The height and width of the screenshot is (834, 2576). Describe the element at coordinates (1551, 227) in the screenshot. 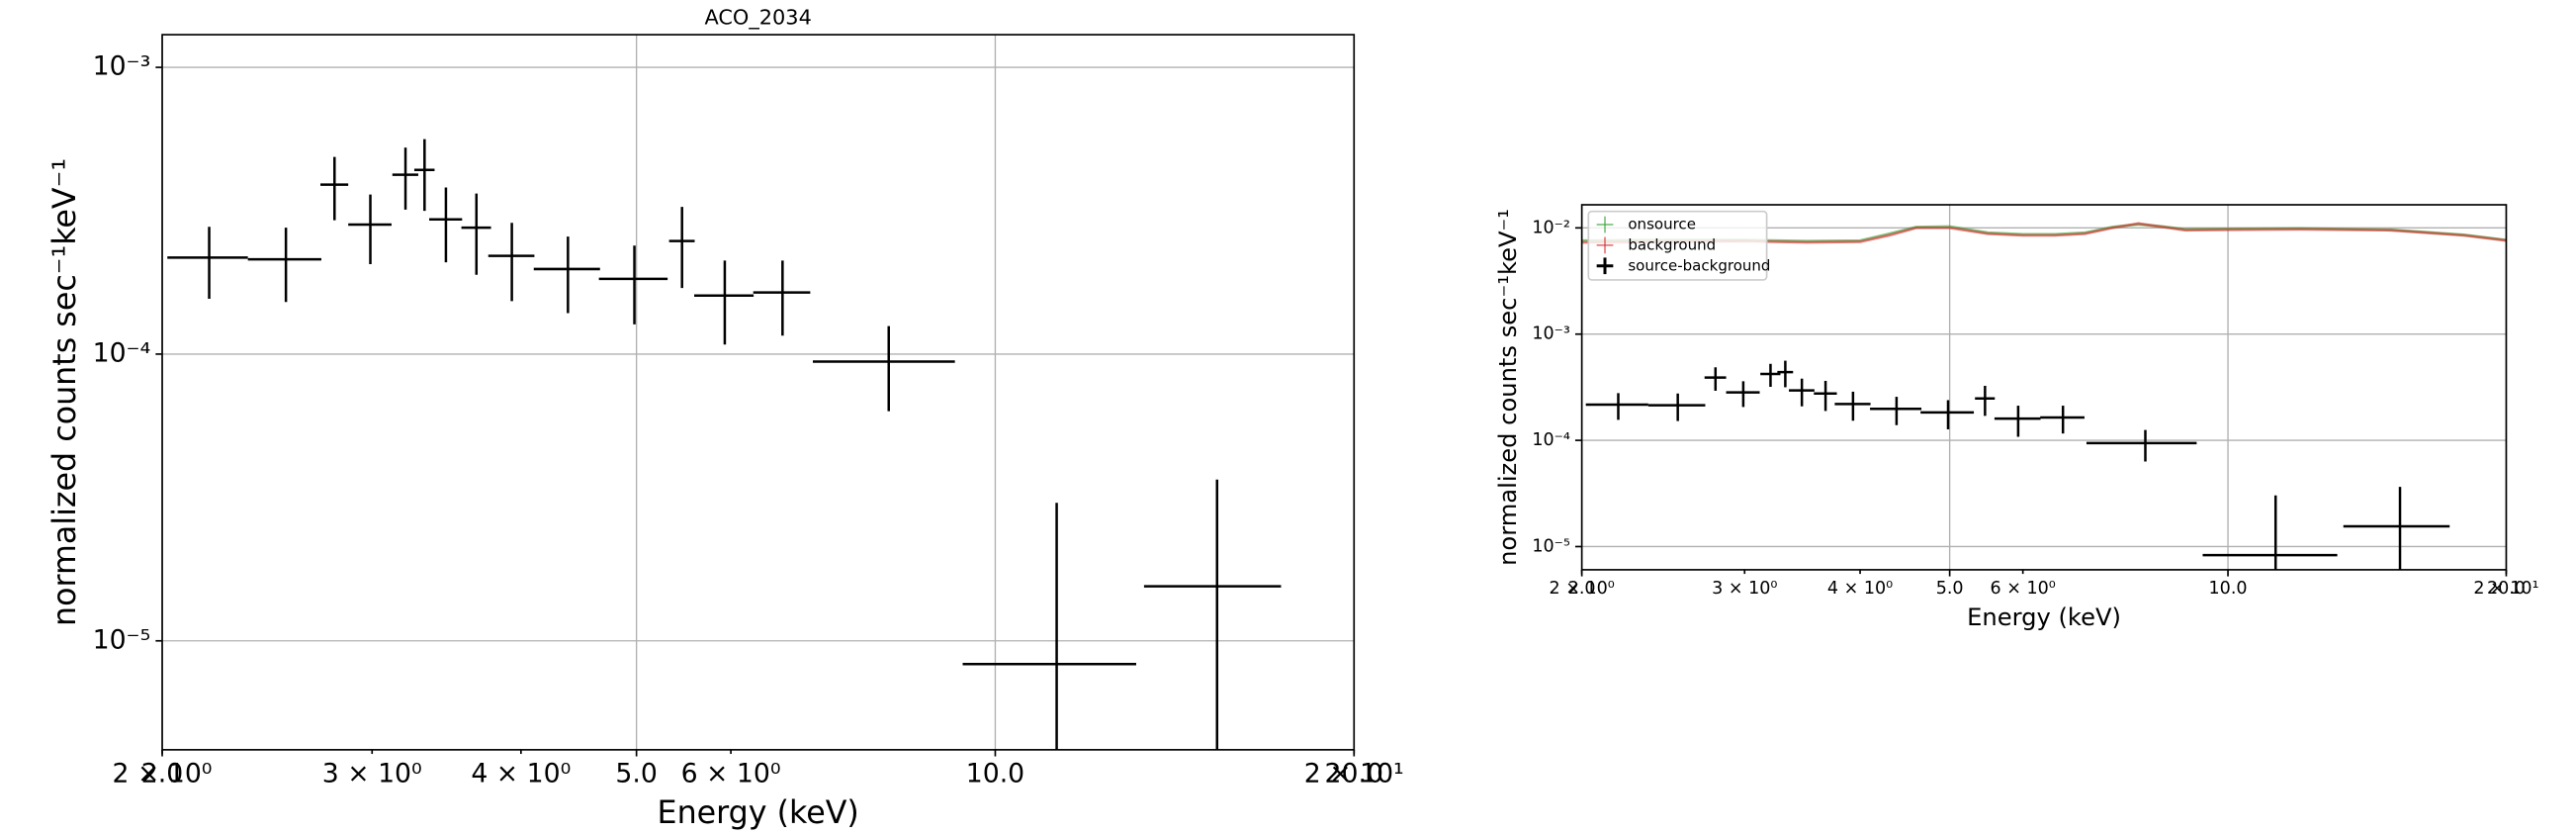

I see `y-tick-label: 10⁻²` at that location.